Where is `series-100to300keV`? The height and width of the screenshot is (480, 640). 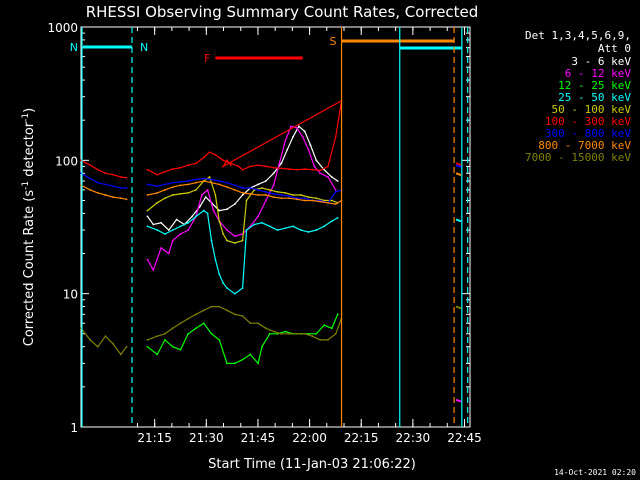
series-100to300keV is located at coordinates (211, 139).